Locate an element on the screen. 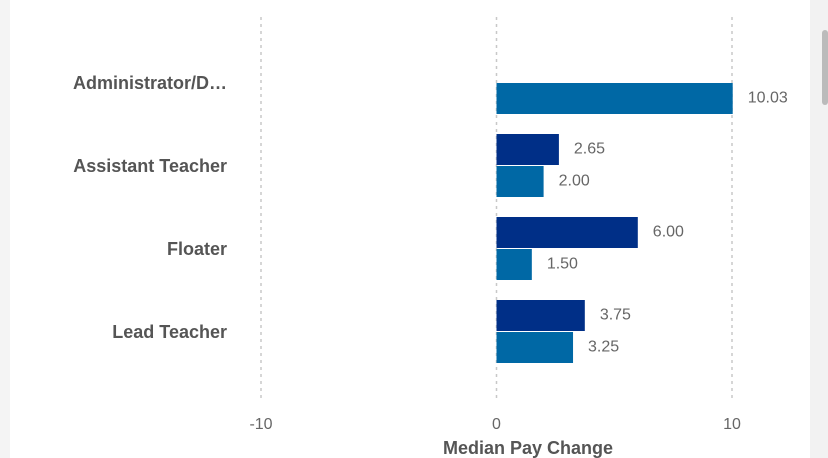 This screenshot has height=458, width=828. value-label: 6.00 is located at coordinates (668, 232).